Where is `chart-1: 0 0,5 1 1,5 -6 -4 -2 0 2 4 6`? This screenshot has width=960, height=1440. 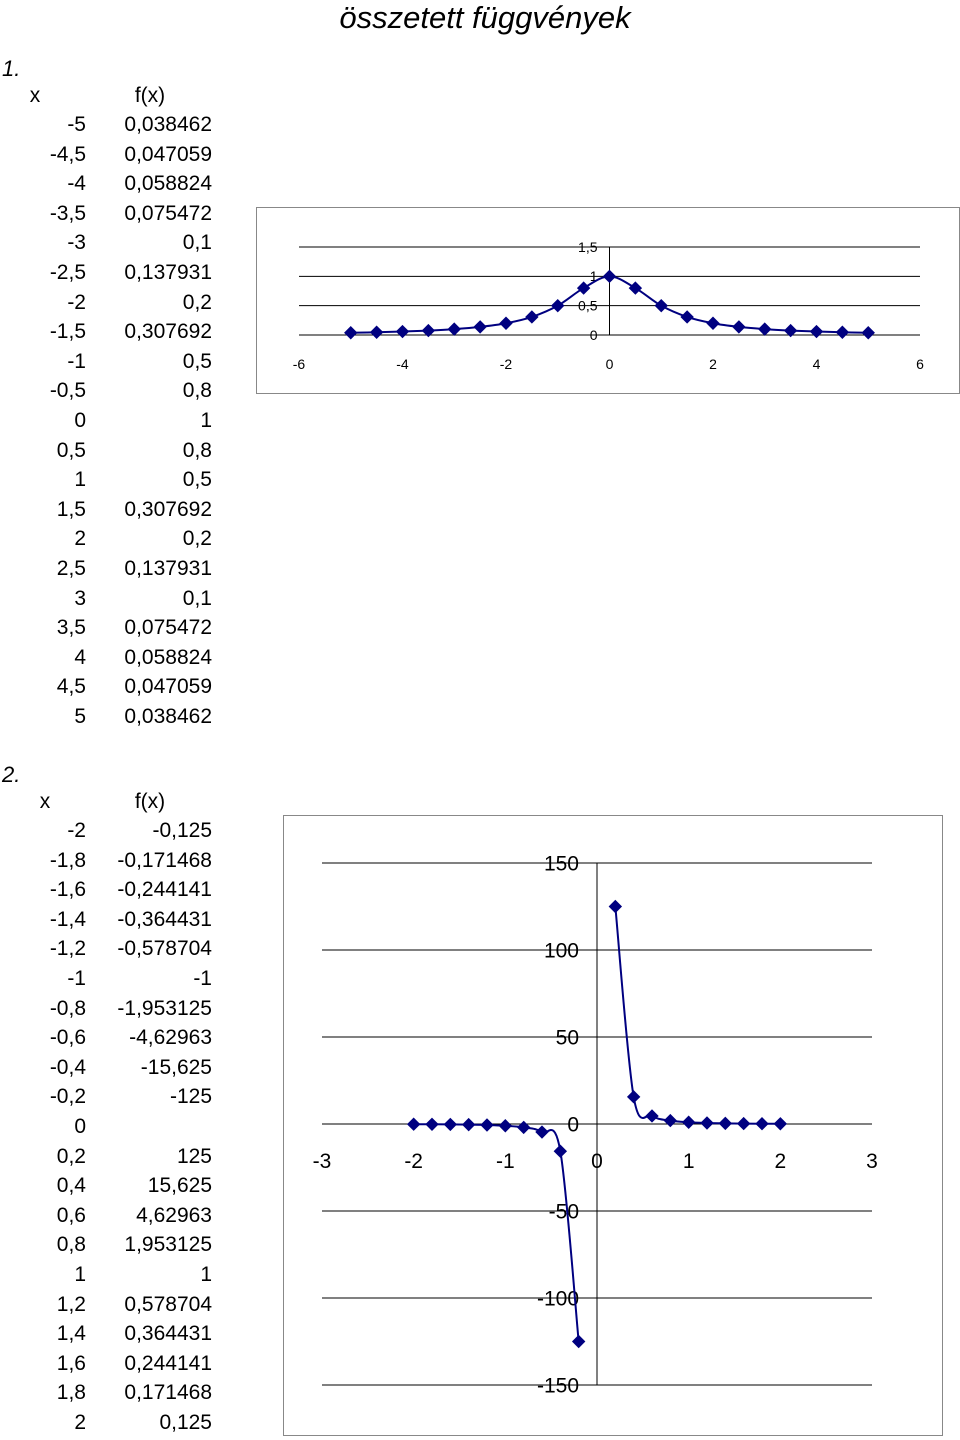 chart-1: 0 0,5 1 1,5 -6 -4 -2 0 2 4 6 is located at coordinates (608, 305).